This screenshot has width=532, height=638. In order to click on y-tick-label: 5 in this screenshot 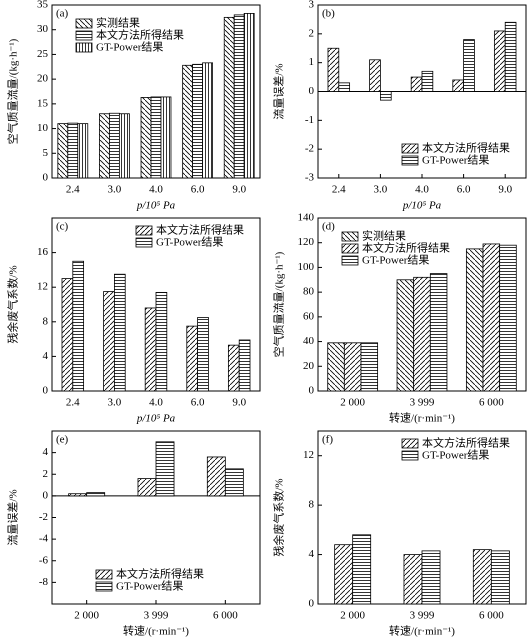, I will do `click(46, 153)`.